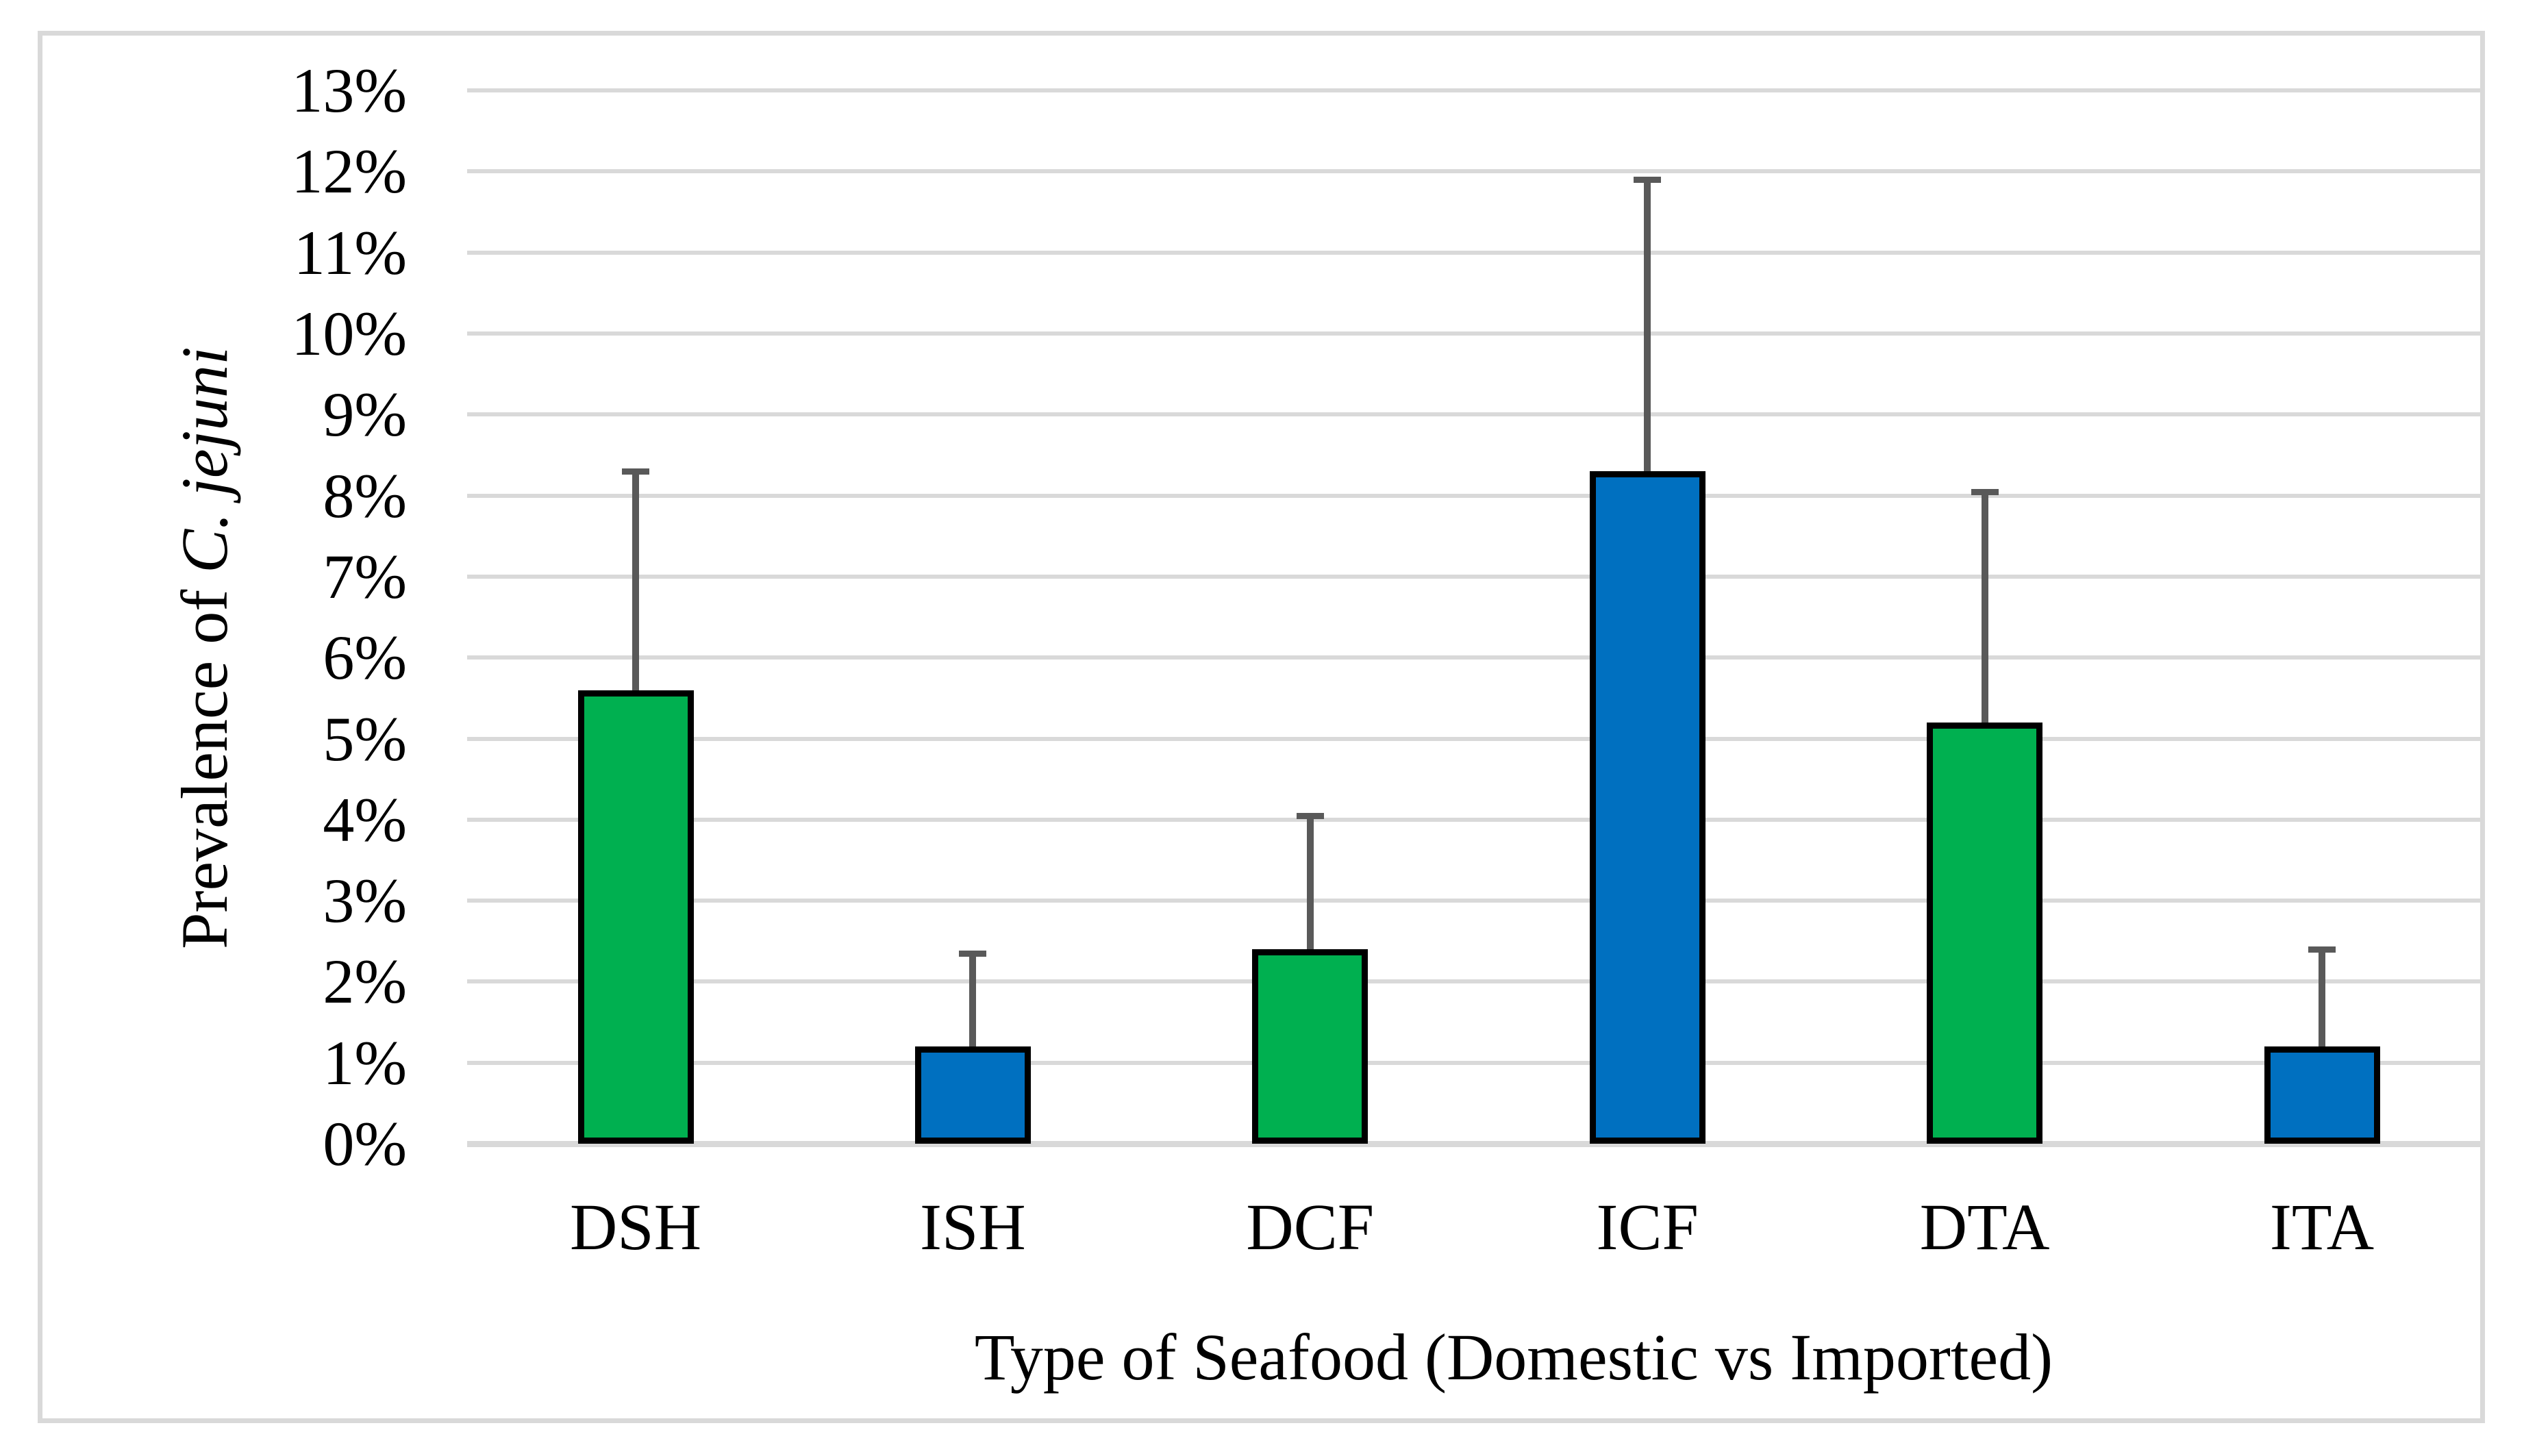 The height and width of the screenshot is (1456, 2524). I want to click on gridline-1pct, so click(1475, 1062).